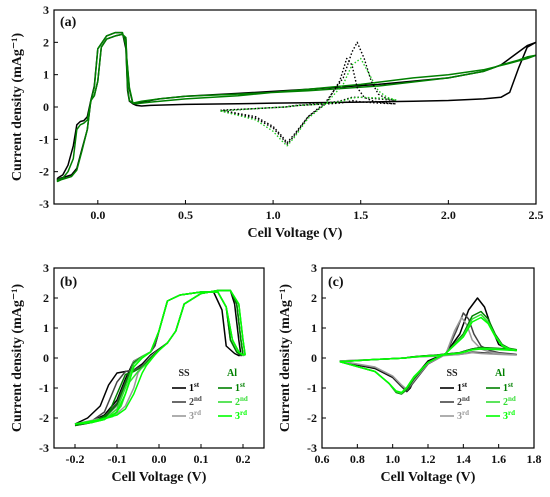  I want to click on x-tick-label: 2.5, so click(536, 215).